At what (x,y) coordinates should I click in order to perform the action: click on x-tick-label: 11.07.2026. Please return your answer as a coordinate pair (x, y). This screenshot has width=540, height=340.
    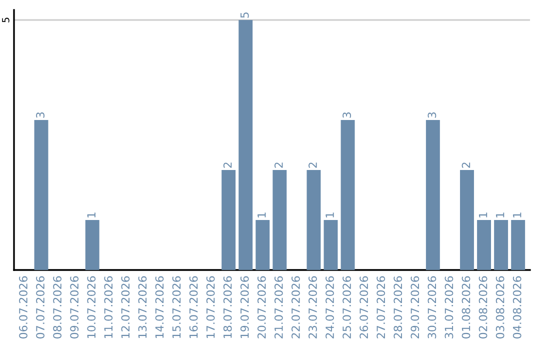
    Looking at the image, I should click on (108, 307).